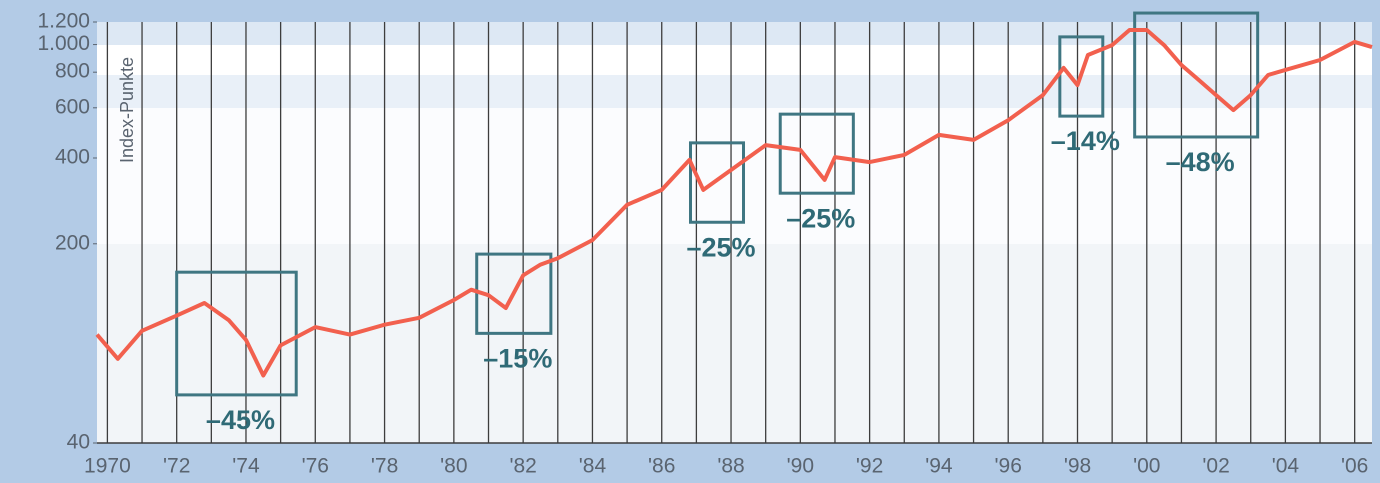 Image resolution: width=1380 pixels, height=483 pixels. I want to click on y-tick-label: 400, so click(72, 157).